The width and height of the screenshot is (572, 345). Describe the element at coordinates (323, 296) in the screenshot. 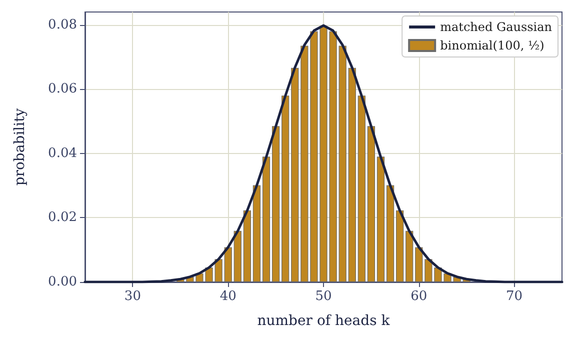

I see `x-tick-label: 50` at that location.